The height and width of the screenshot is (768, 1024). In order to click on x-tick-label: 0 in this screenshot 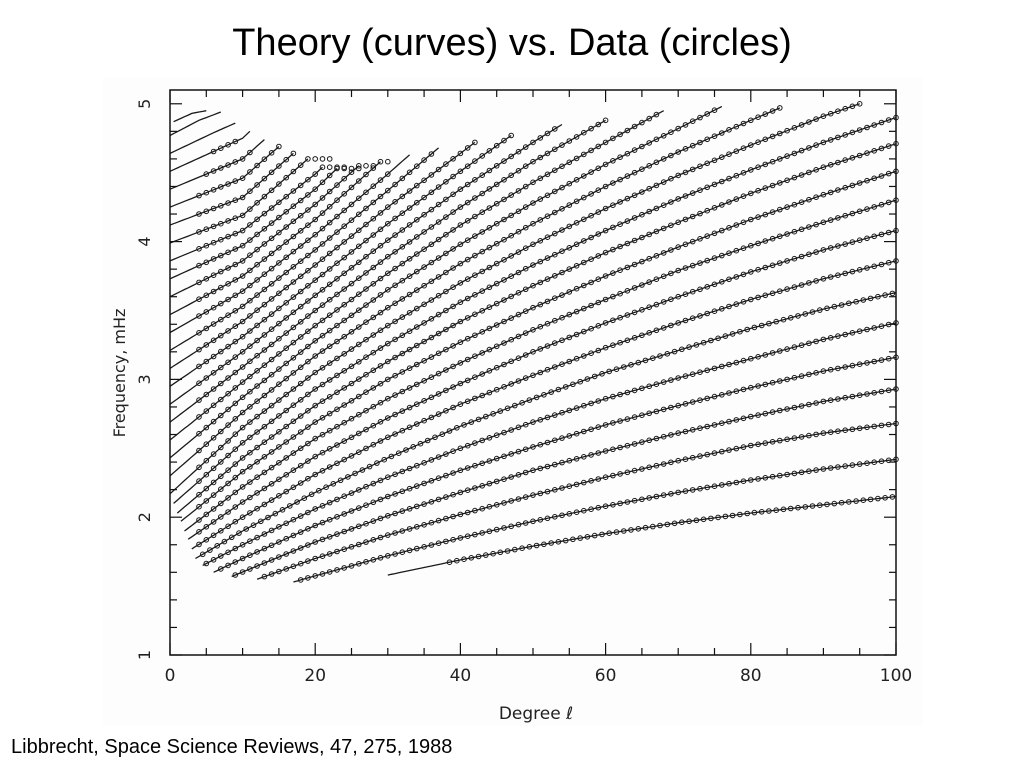, I will do `click(170, 676)`.